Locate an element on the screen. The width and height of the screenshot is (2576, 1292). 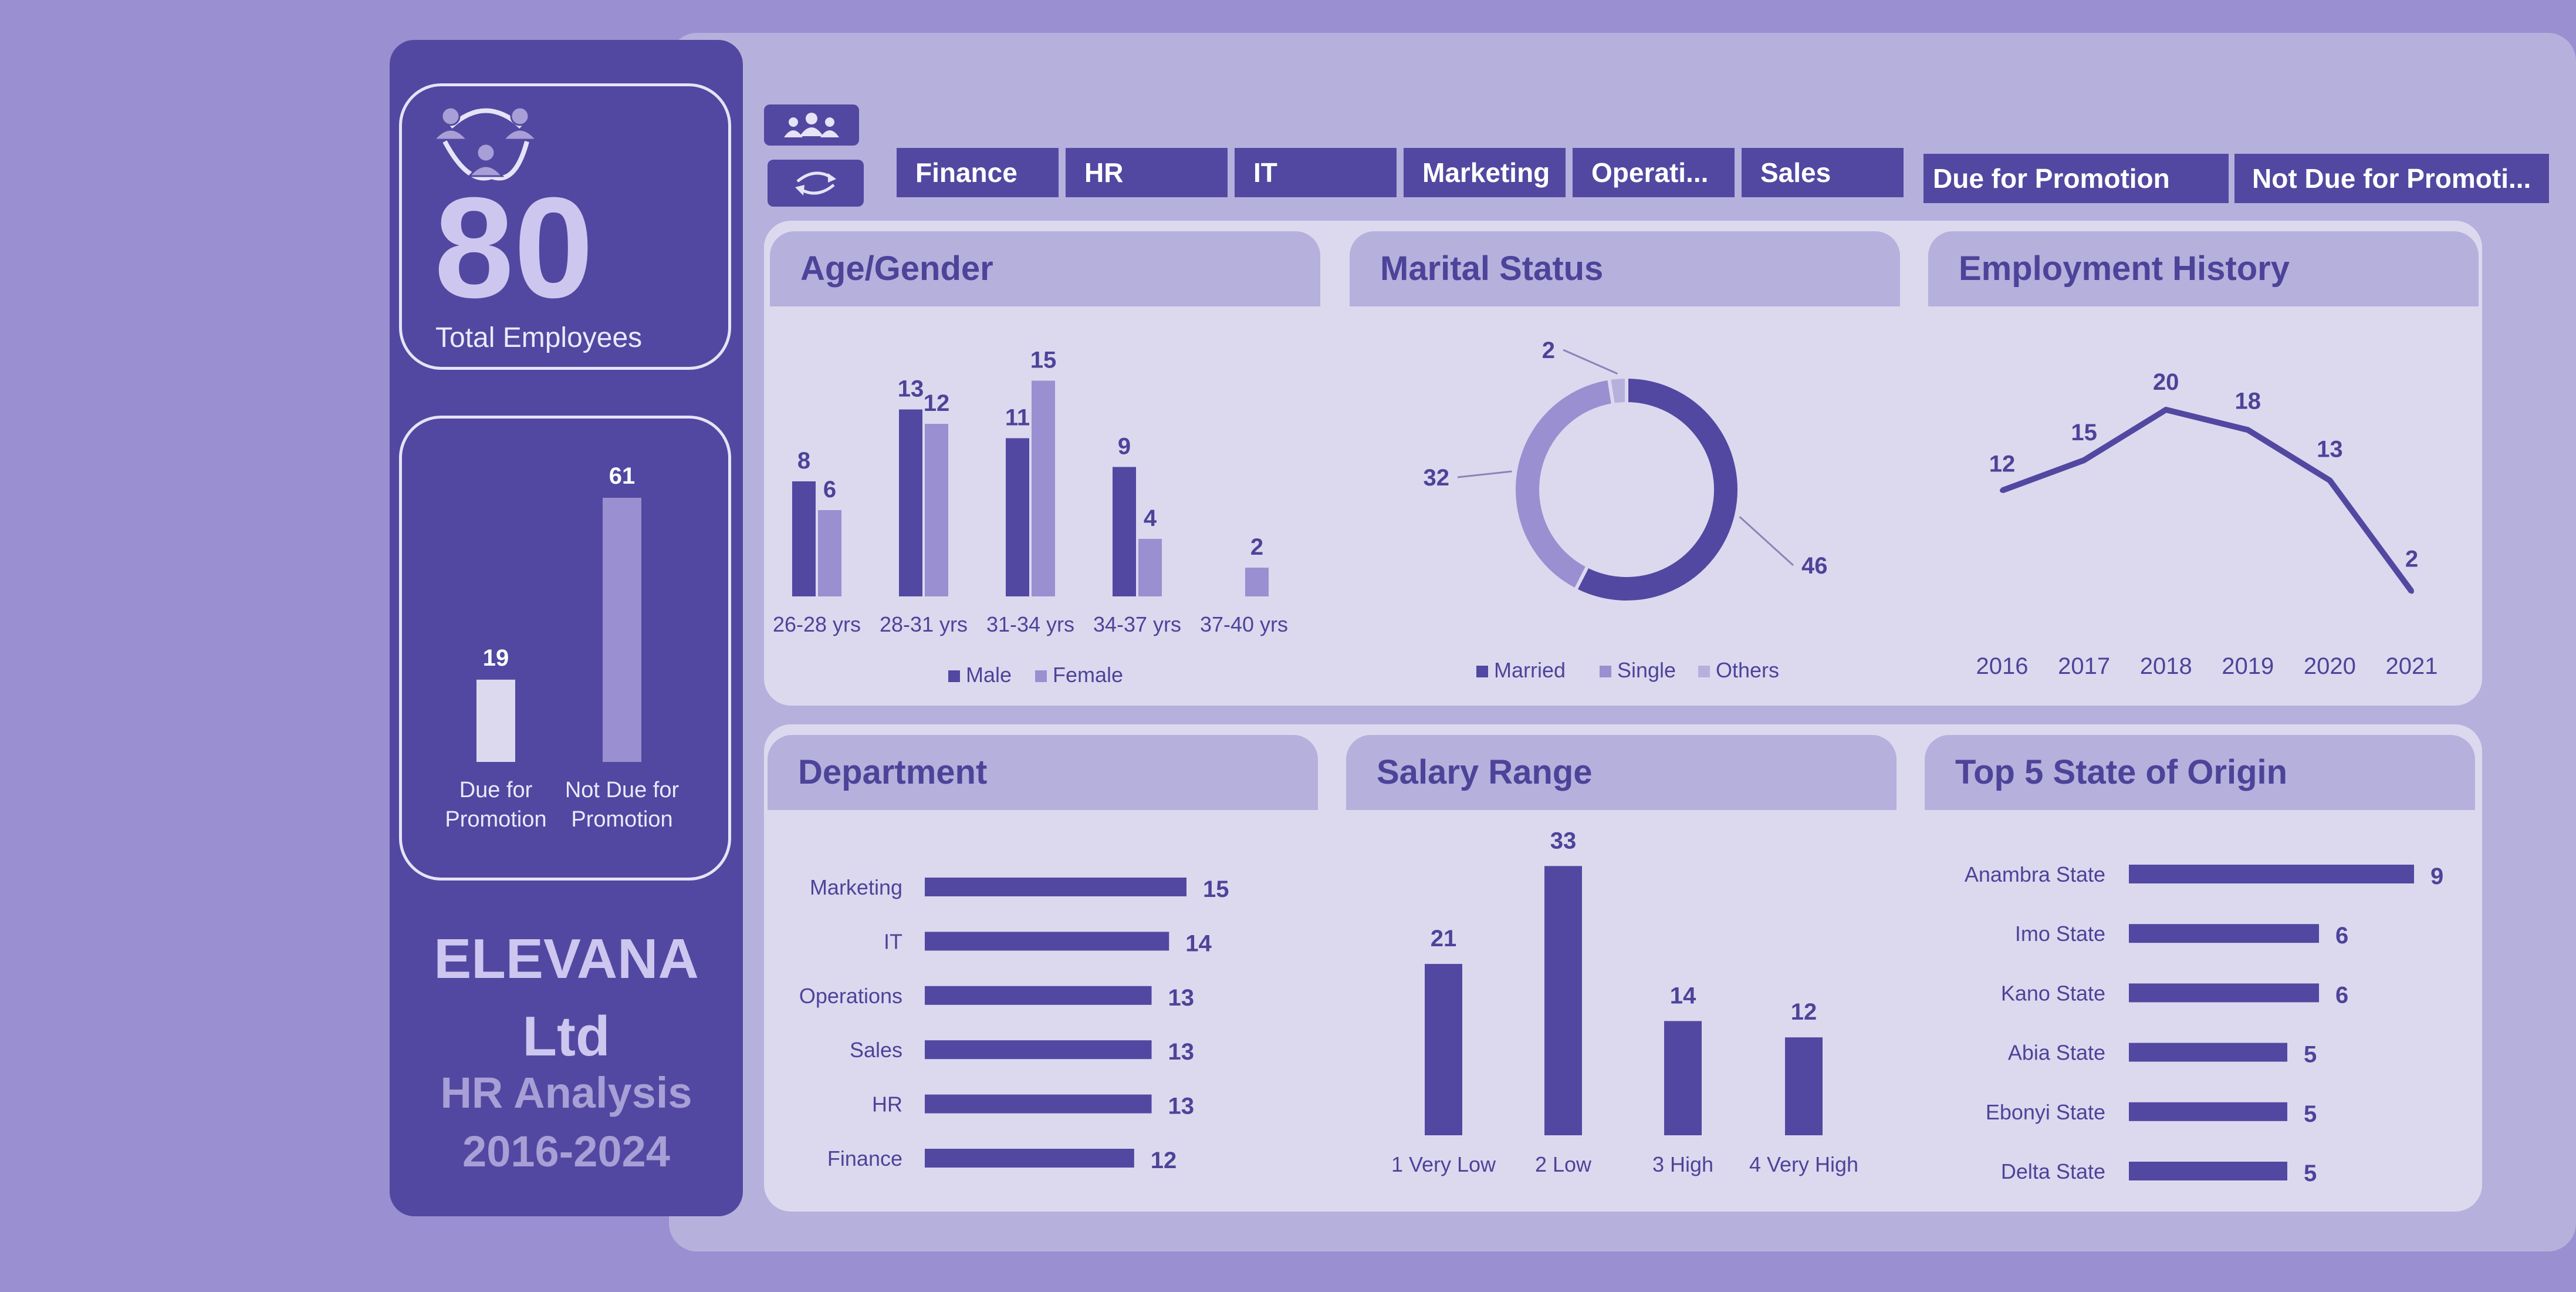
department-bar-it is located at coordinates (1047, 941).